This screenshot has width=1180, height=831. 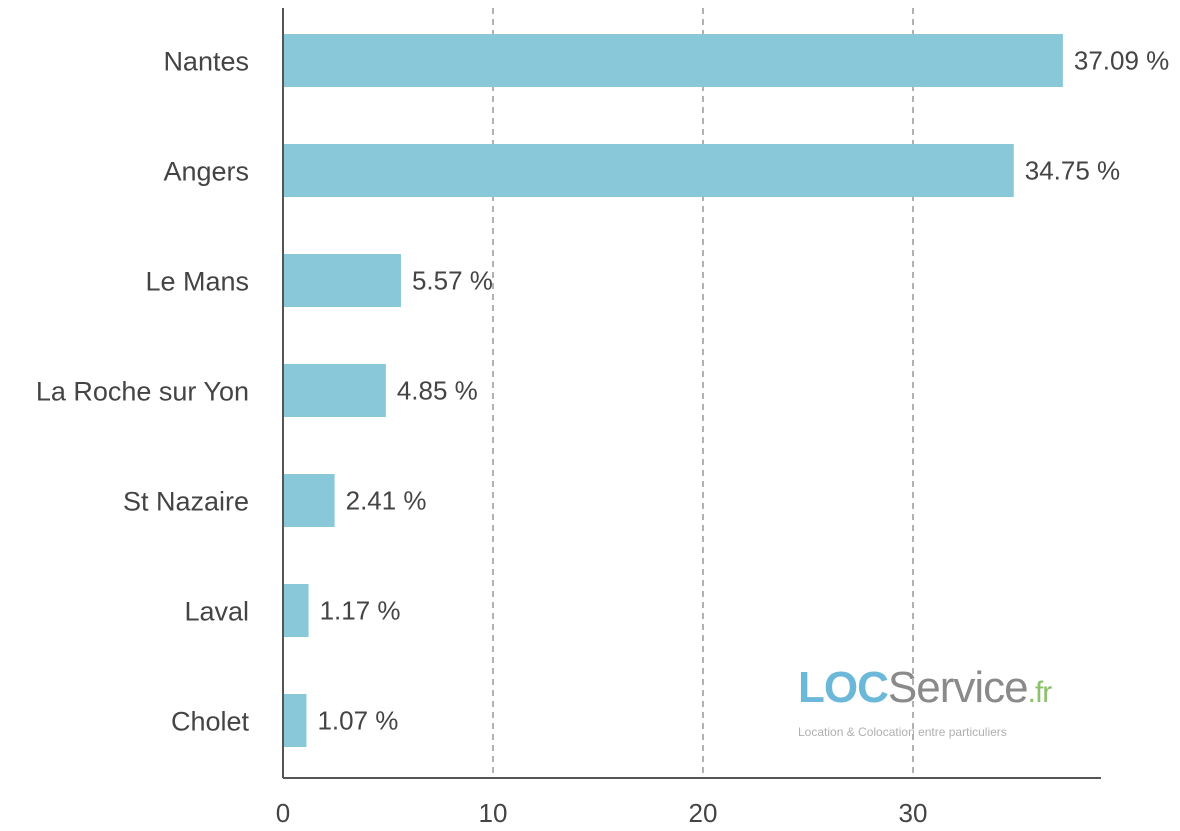 I want to click on value-label: 1.17 %, so click(x=360, y=611).